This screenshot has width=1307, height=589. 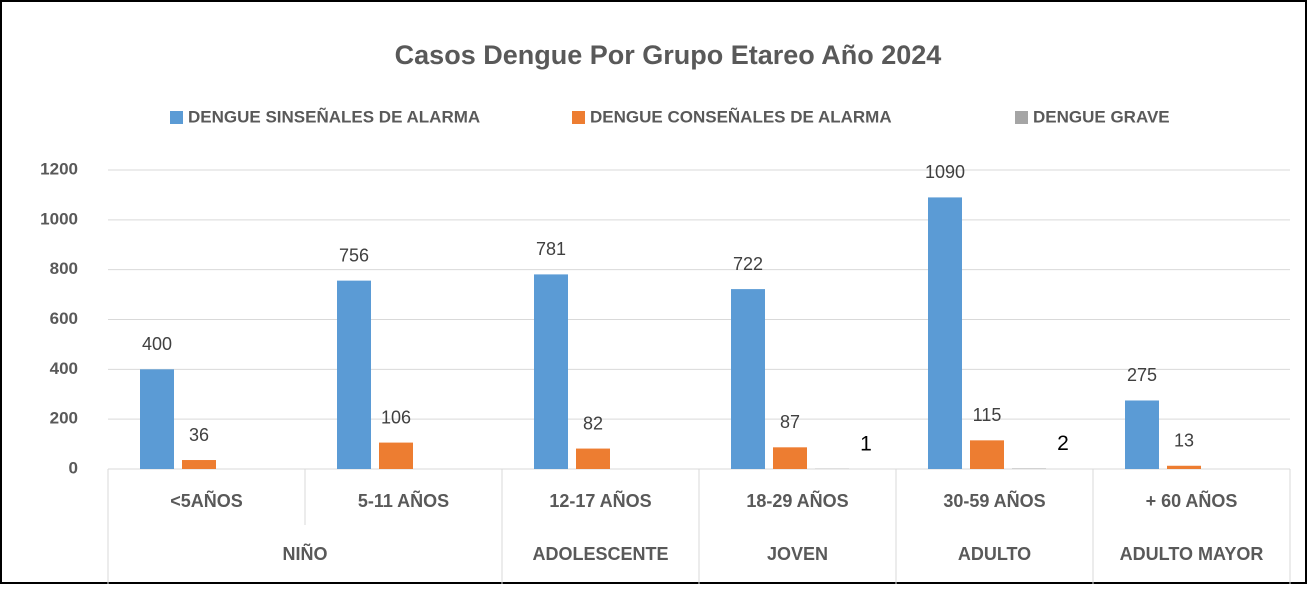 What do you see at coordinates (797, 500) in the screenshot?
I see `x-tick-label: 18-29 AÑOS` at bounding box center [797, 500].